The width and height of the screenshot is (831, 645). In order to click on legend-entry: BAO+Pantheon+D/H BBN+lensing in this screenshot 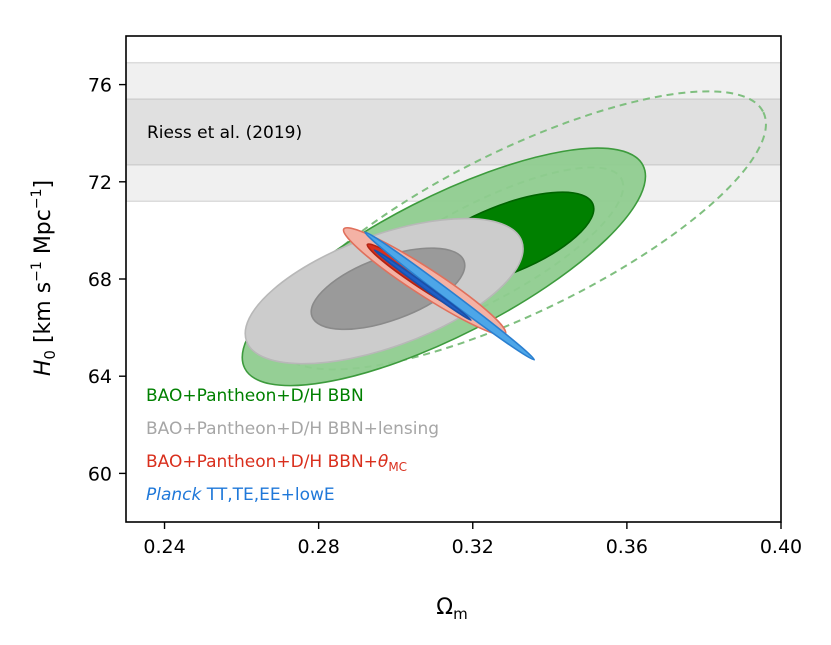, I will do `click(292, 429)`.